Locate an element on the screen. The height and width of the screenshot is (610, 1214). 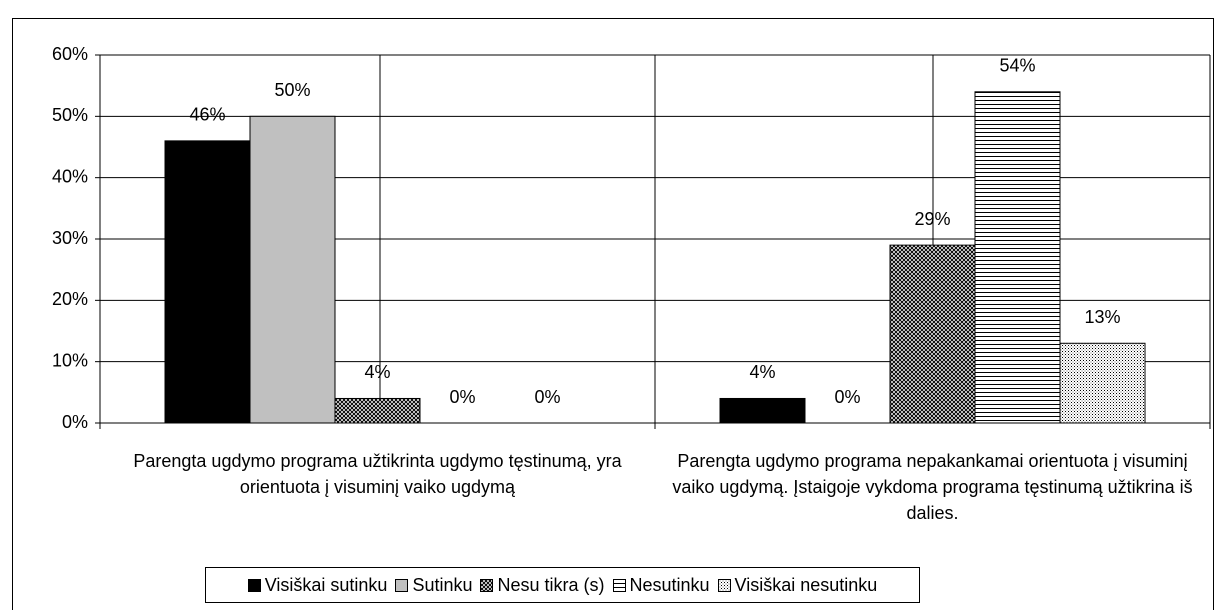
y-tick-label: 60% is located at coordinates (70, 54).